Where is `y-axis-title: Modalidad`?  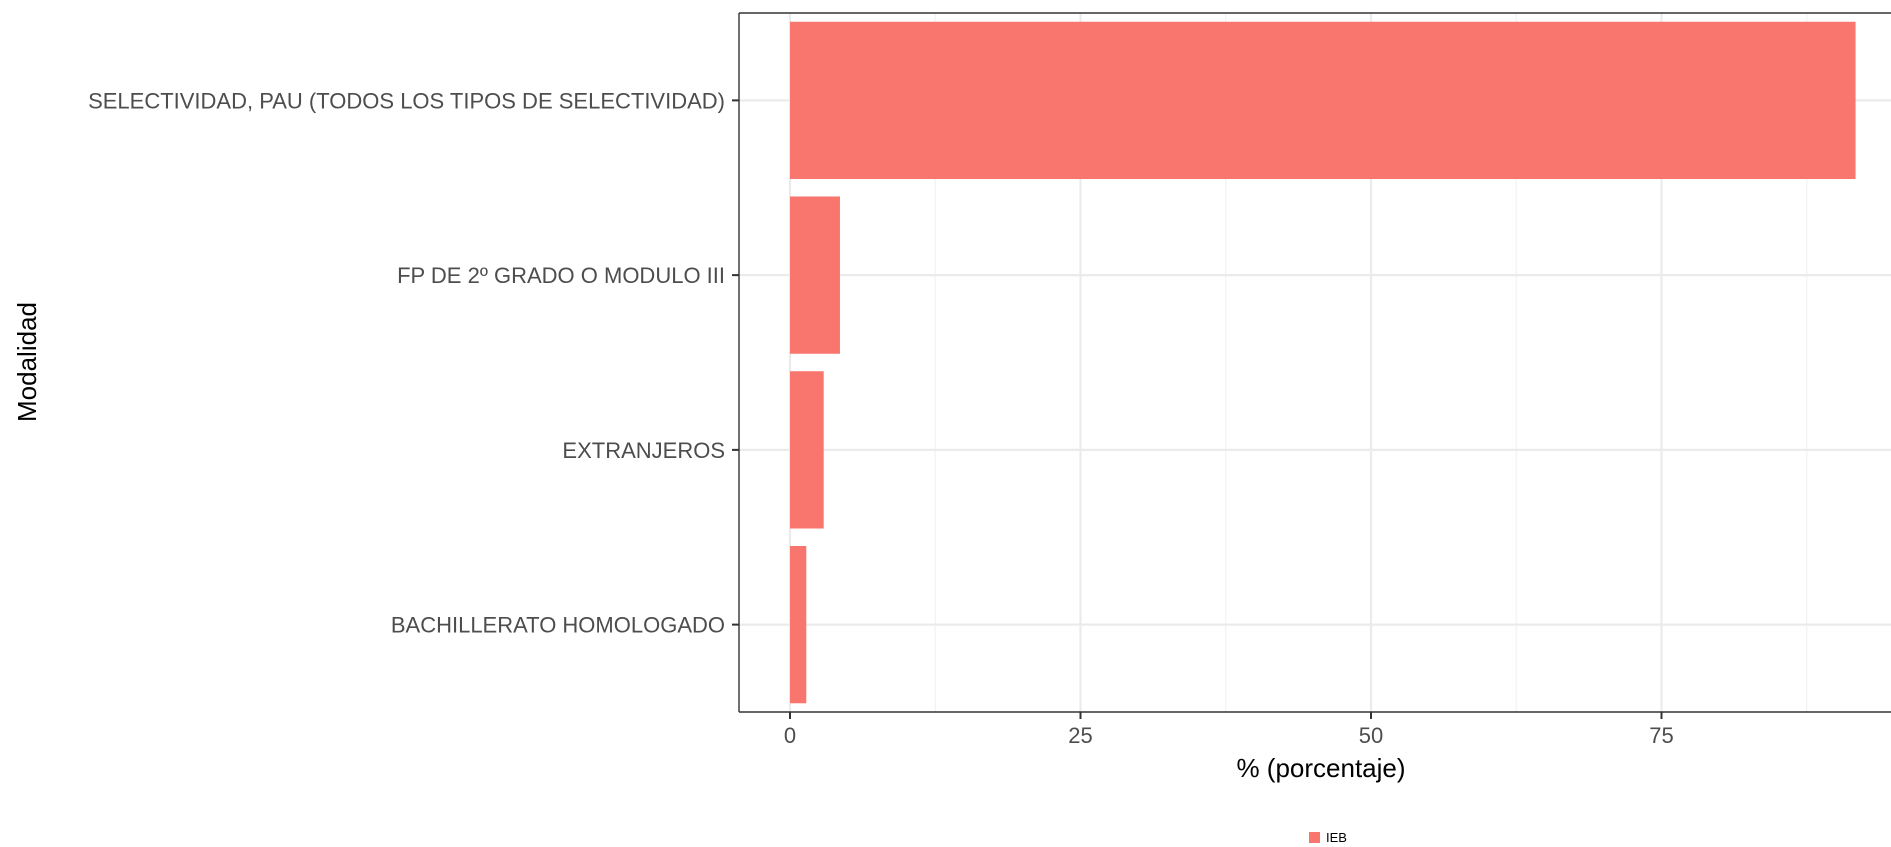
y-axis-title: Modalidad is located at coordinates (27, 362).